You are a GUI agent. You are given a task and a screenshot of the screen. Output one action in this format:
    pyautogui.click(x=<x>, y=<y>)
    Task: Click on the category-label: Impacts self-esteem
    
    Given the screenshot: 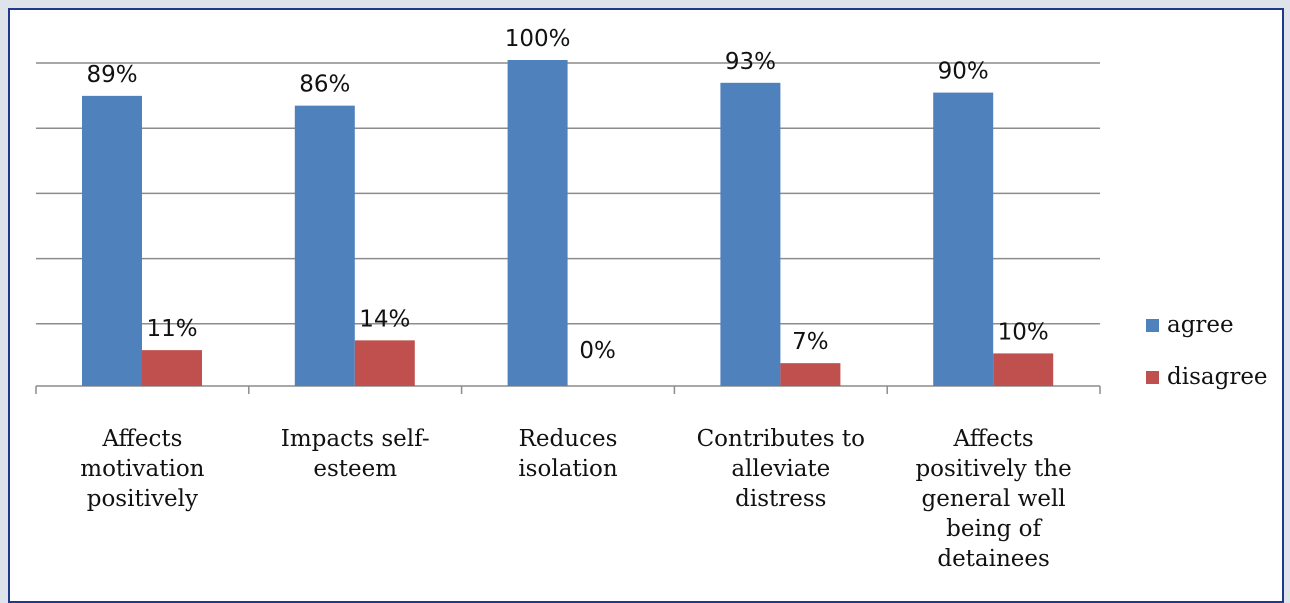 What is the action you would take?
    pyautogui.click(x=355, y=454)
    